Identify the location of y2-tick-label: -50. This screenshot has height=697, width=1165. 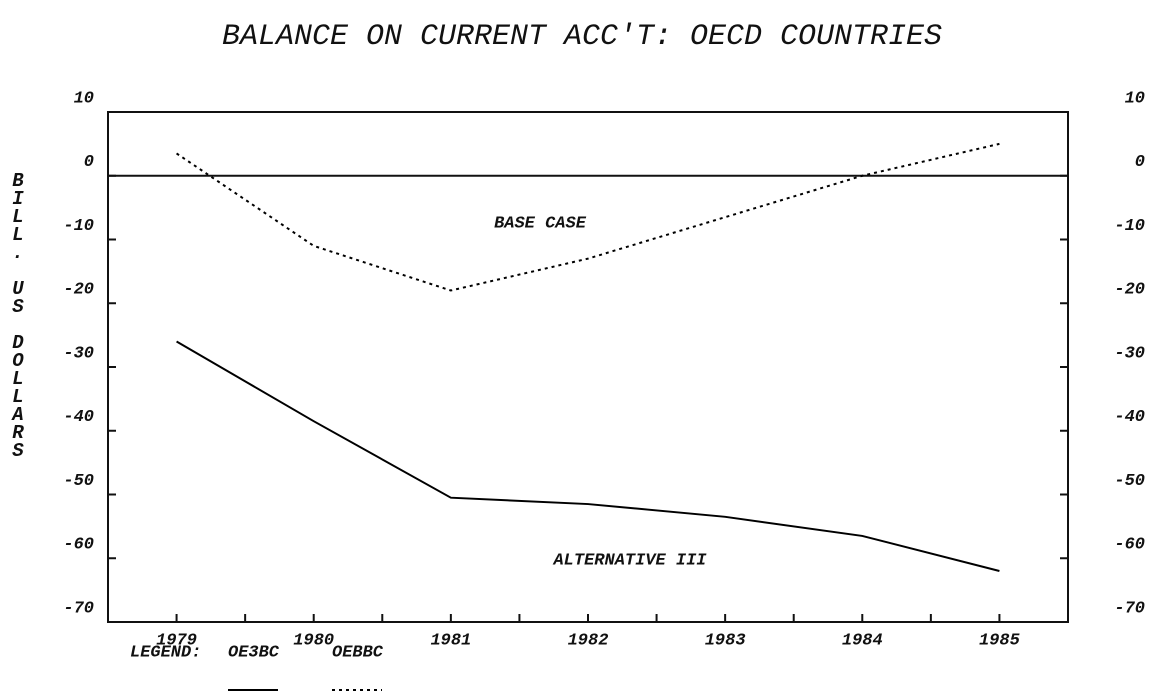
(1129, 481).